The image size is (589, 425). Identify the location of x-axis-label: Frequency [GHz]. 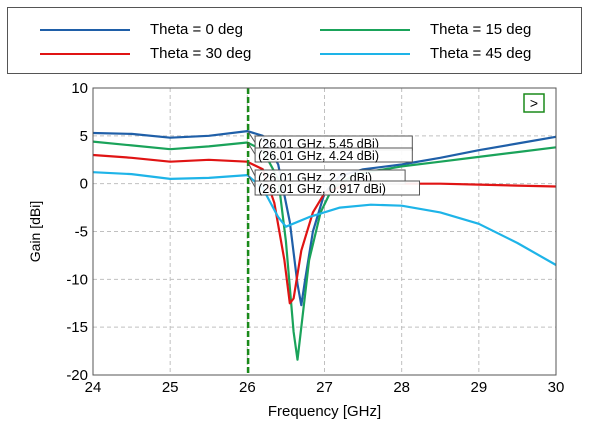
(324, 411).